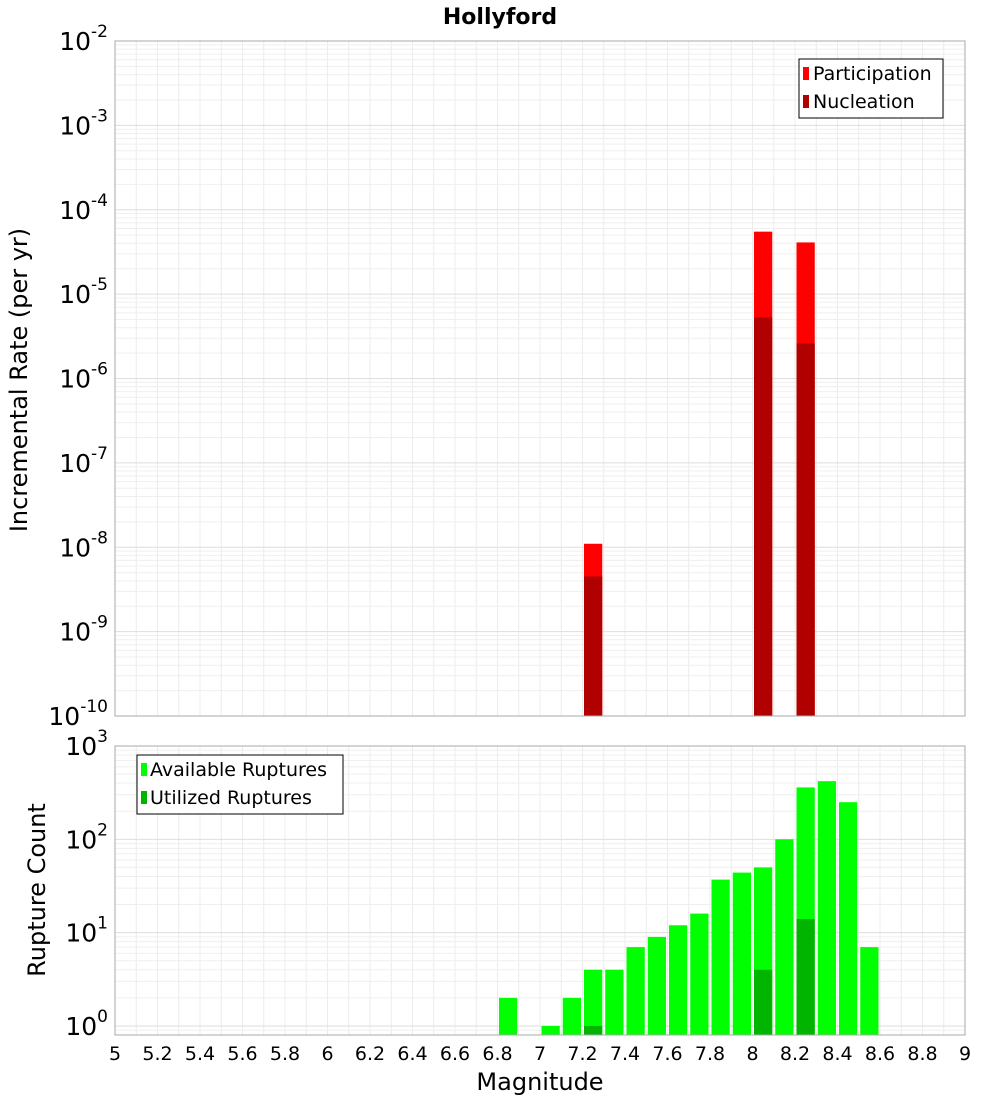  I want to click on x-tick-label: 7.4, so click(625, 1054).